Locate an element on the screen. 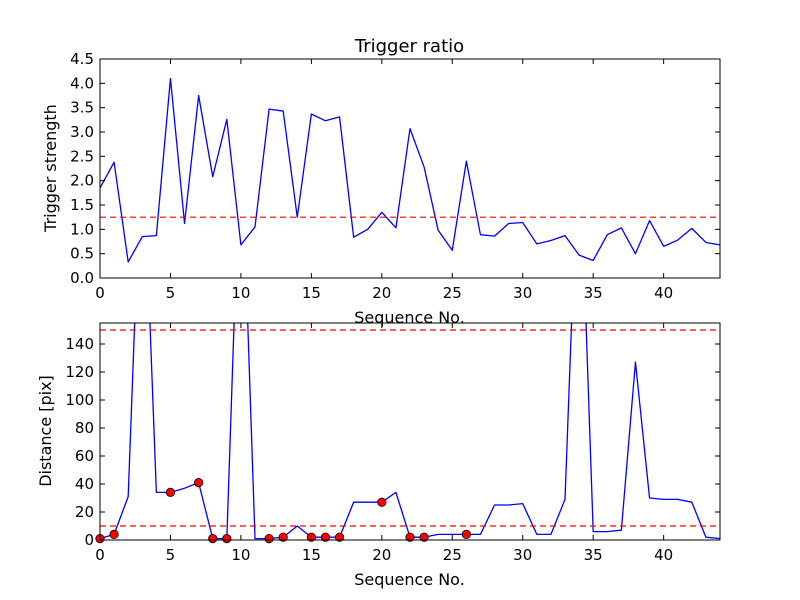  y-tick-label: 2.0 is located at coordinates (82, 181).